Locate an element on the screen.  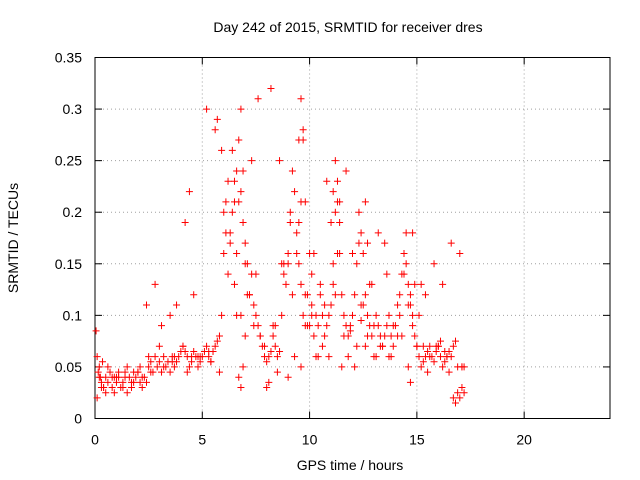
x-tick-label: 0 is located at coordinates (95, 440).